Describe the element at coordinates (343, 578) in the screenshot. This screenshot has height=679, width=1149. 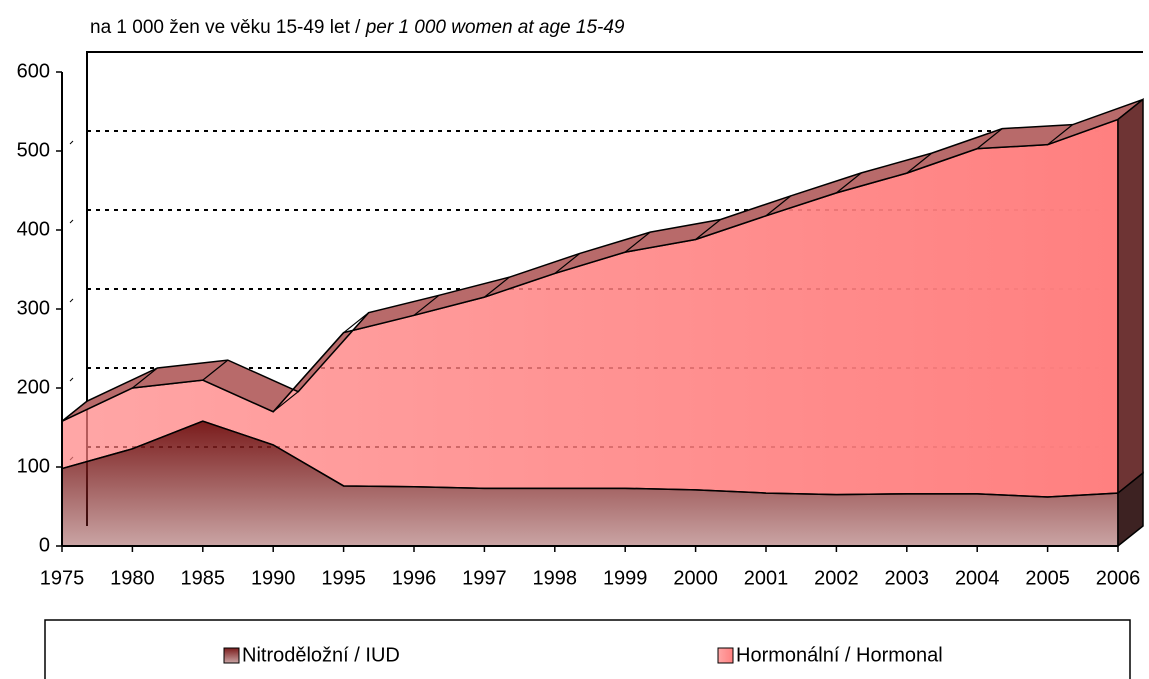
I see `x-tick-label: 1995` at that location.